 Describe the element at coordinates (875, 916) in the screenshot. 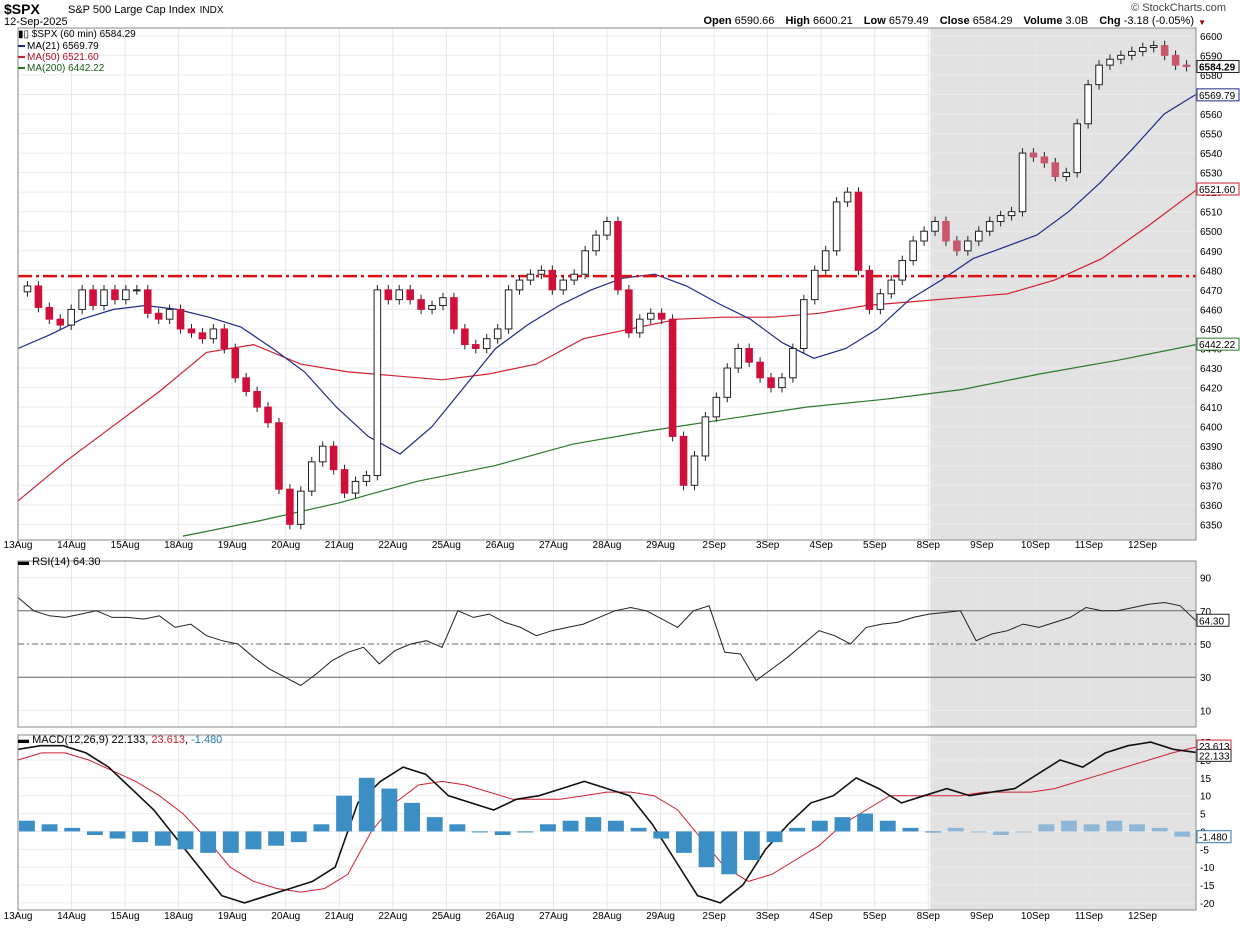

I see `x-tick-label: 5Sep` at that location.